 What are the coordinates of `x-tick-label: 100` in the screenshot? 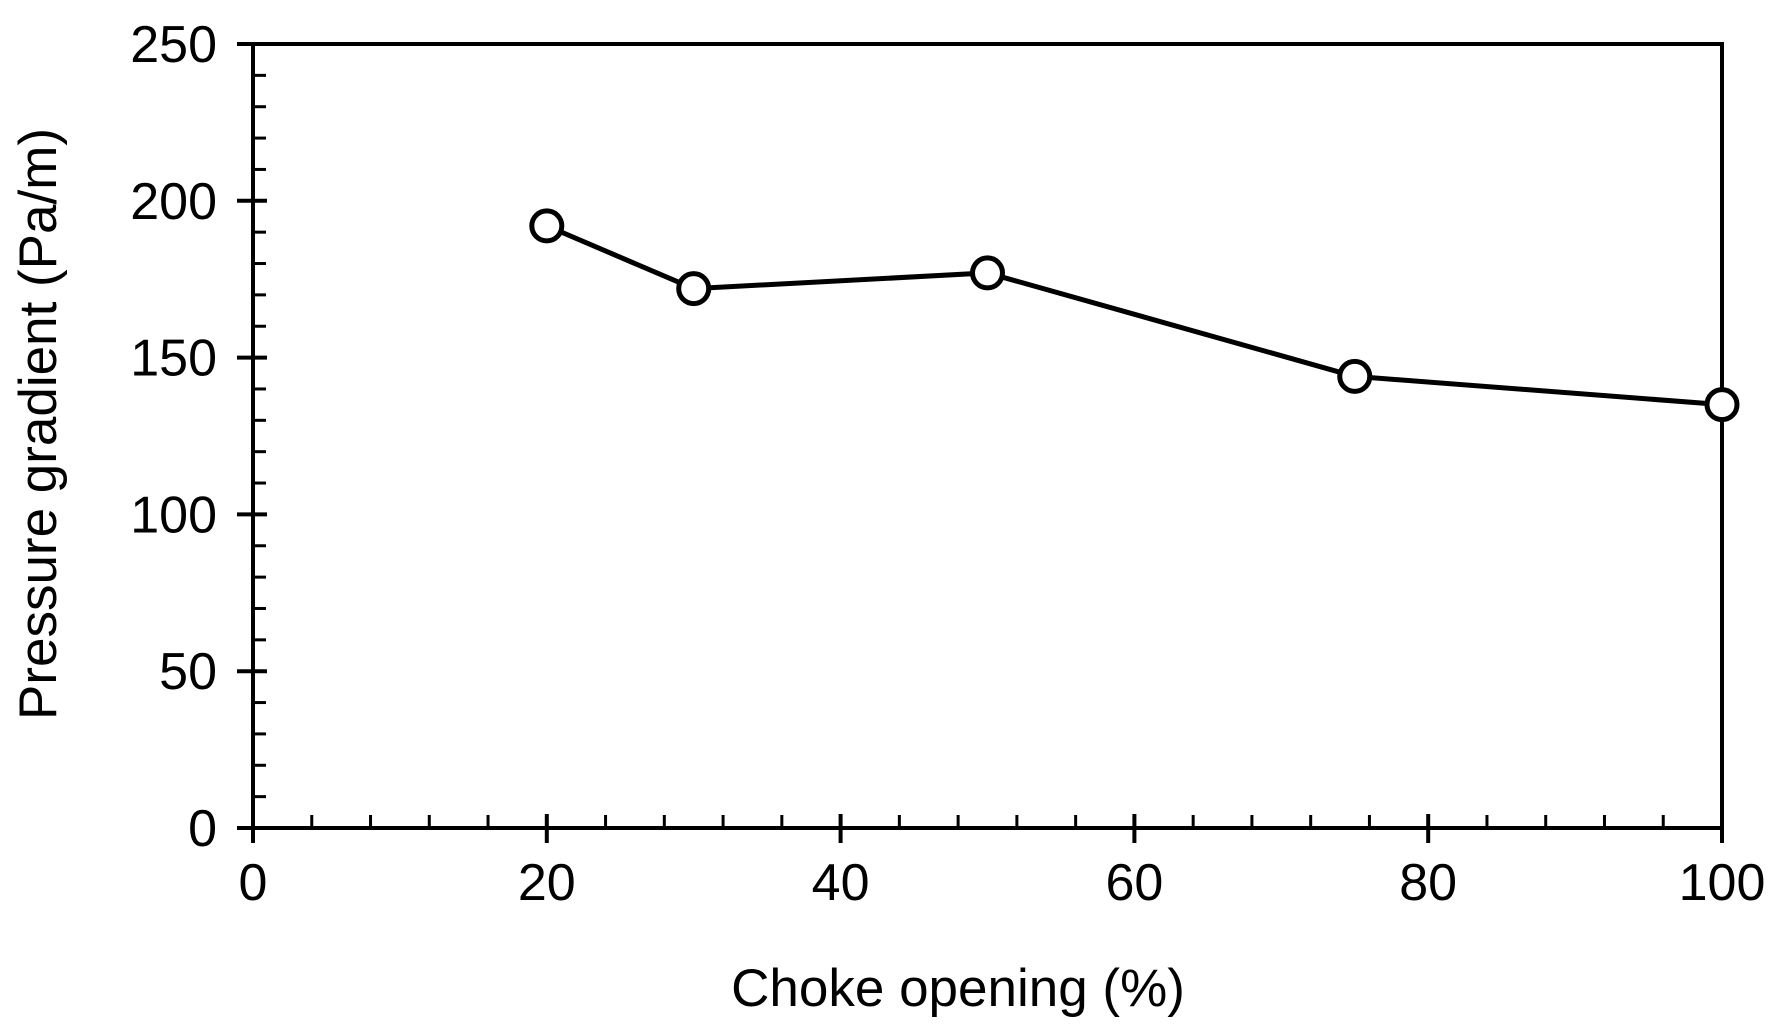 It's located at (1722, 883).